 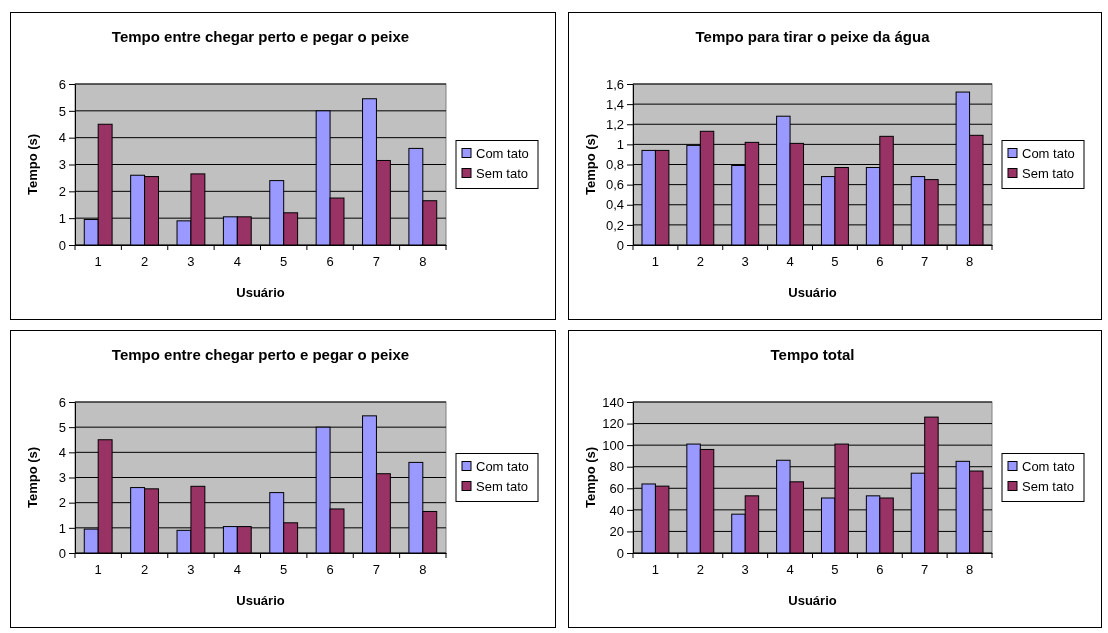 What do you see at coordinates (614, 124) in the screenshot?
I see `y-tick-label: 1,2` at bounding box center [614, 124].